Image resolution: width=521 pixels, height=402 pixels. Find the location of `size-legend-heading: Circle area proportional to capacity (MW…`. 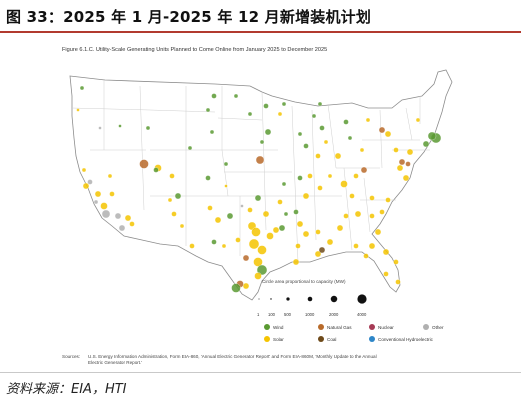

size-legend-heading: Circle area proportional to capacity (MW… is located at coordinates (304, 281).